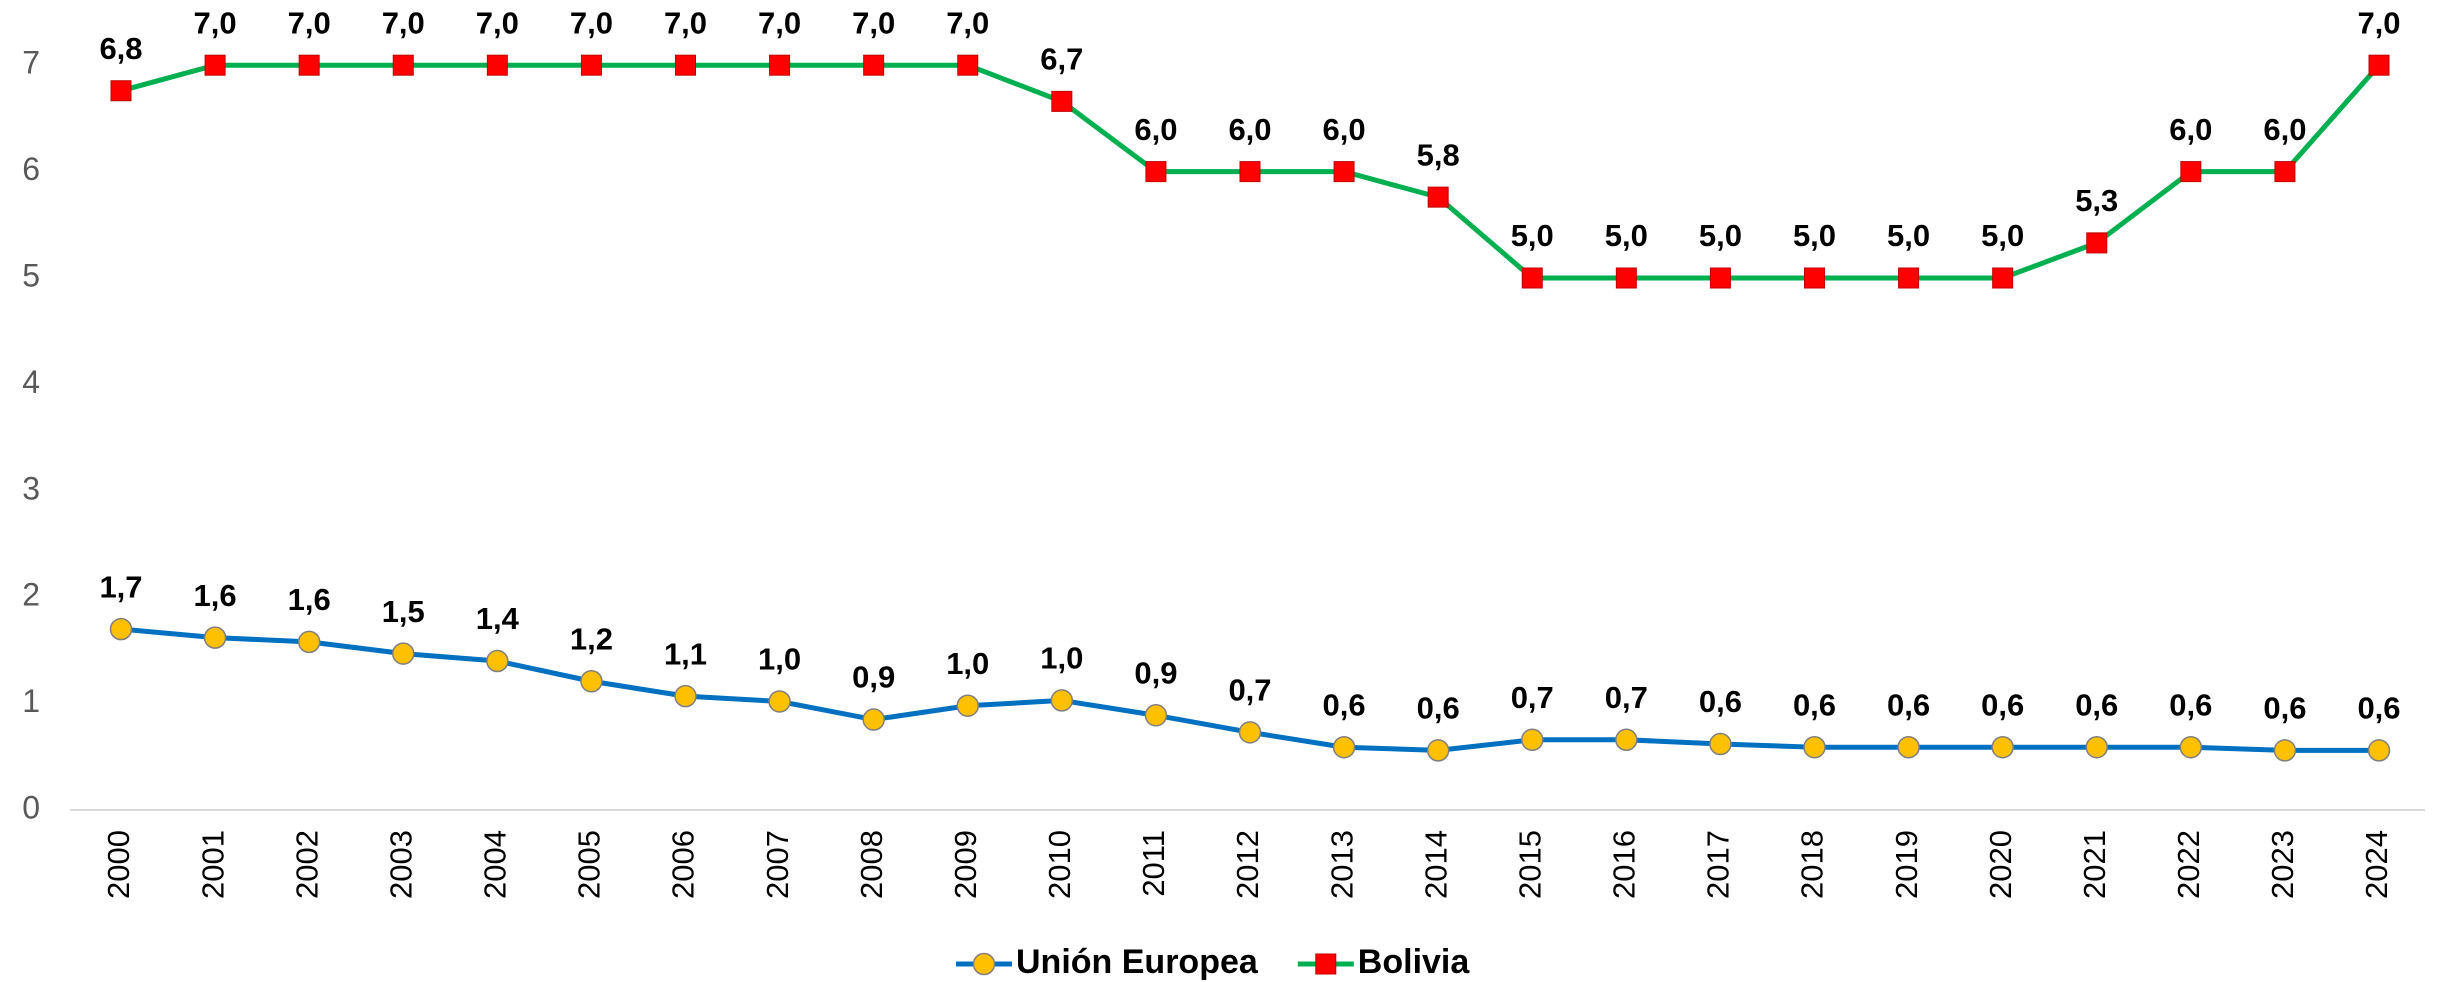 This screenshot has width=2438, height=982. What do you see at coordinates (1247, 864) in the screenshot?
I see `x-tick-label: 2012` at bounding box center [1247, 864].